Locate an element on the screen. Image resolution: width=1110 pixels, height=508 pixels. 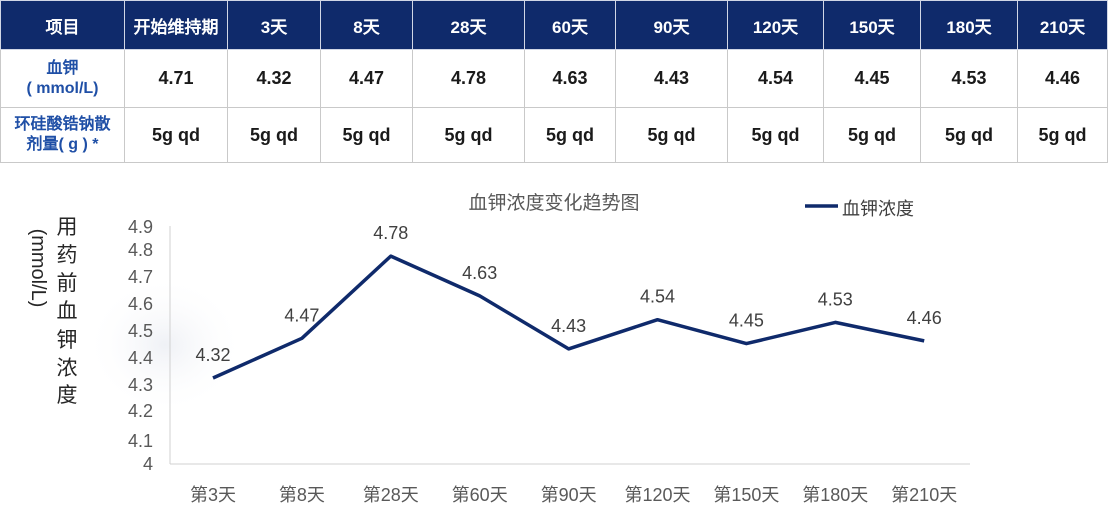
y-tick-label: 4 is located at coordinates (148, 464).